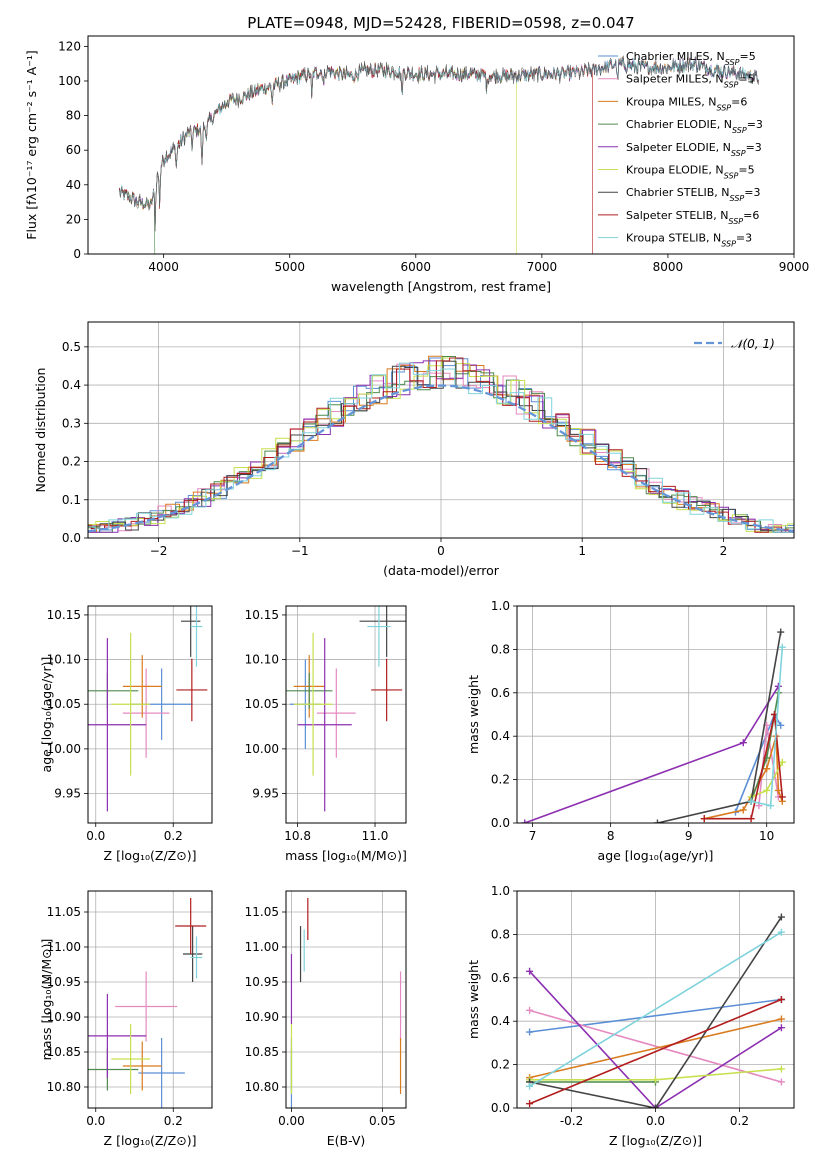 This screenshot has width=819, height=1170. I want to click on legend-entry: Kroupa STELIB, NSSP=3, so click(689, 240).